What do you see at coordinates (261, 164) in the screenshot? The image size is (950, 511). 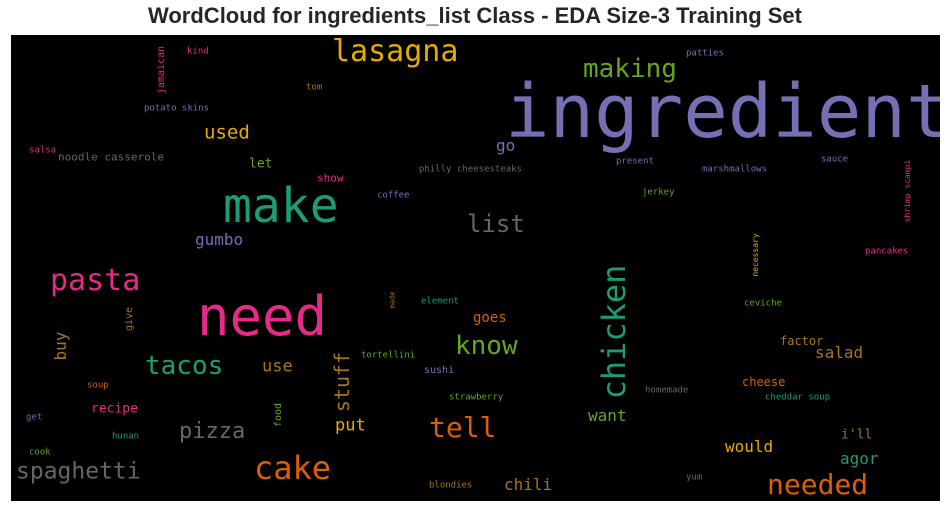 I see `word-let: let` at bounding box center [261, 164].